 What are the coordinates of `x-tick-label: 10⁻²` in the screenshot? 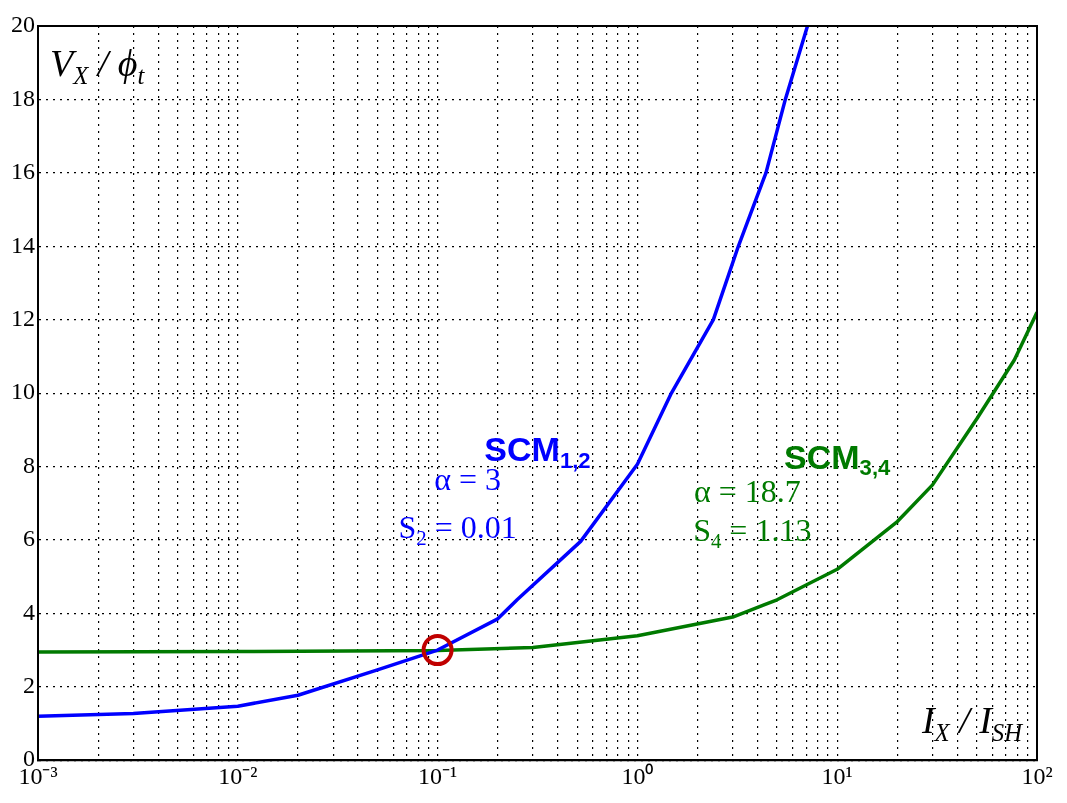 It's located at (238, 775).